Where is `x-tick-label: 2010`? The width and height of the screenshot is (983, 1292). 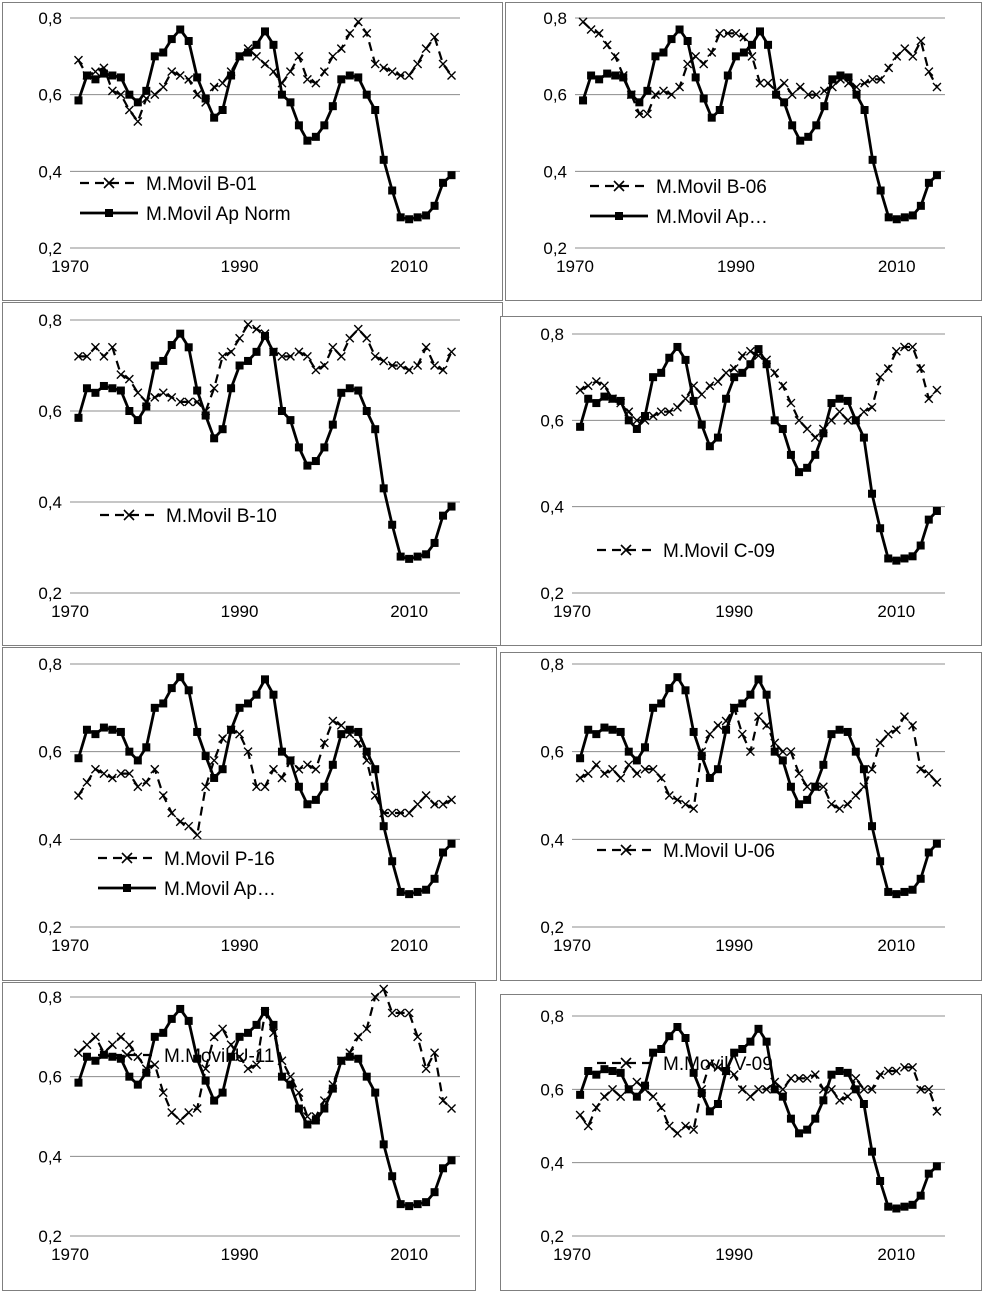
x-tick-label: 2010 is located at coordinates (409, 945).